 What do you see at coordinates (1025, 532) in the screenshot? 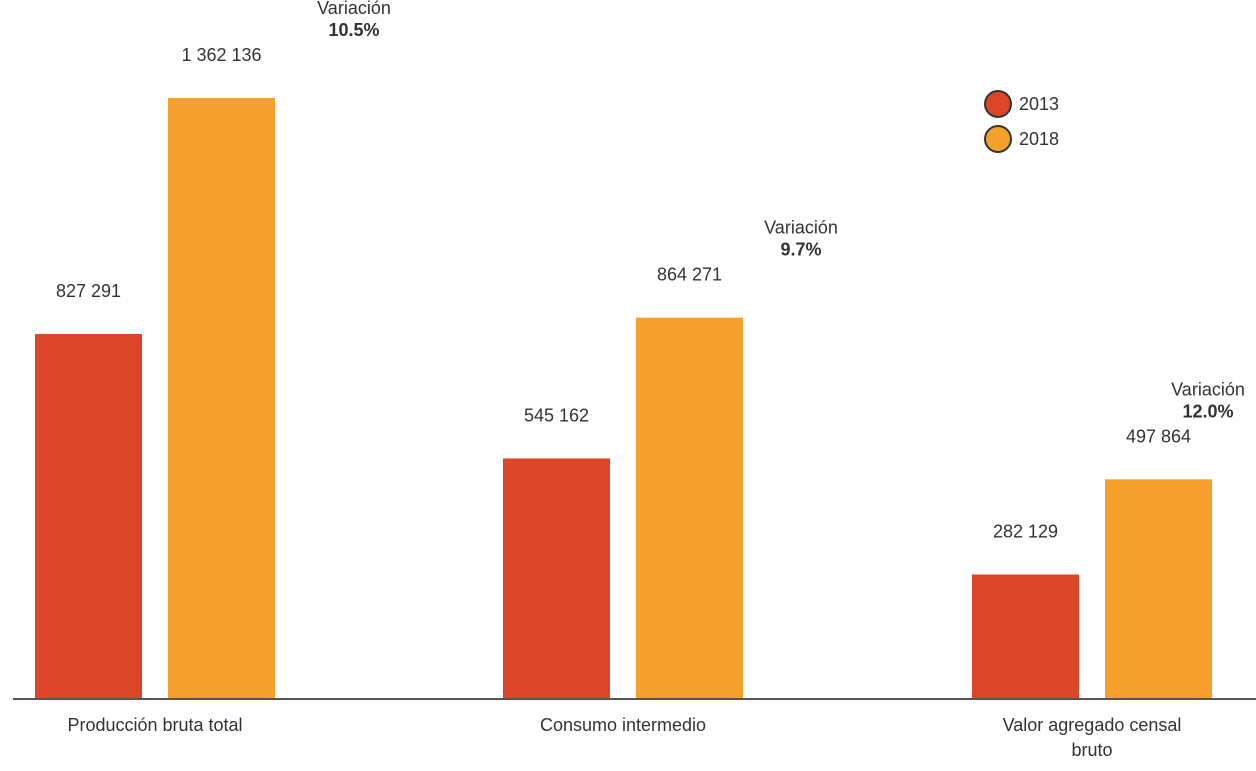
I see `data-label-2013-3: 282 129` at bounding box center [1025, 532].